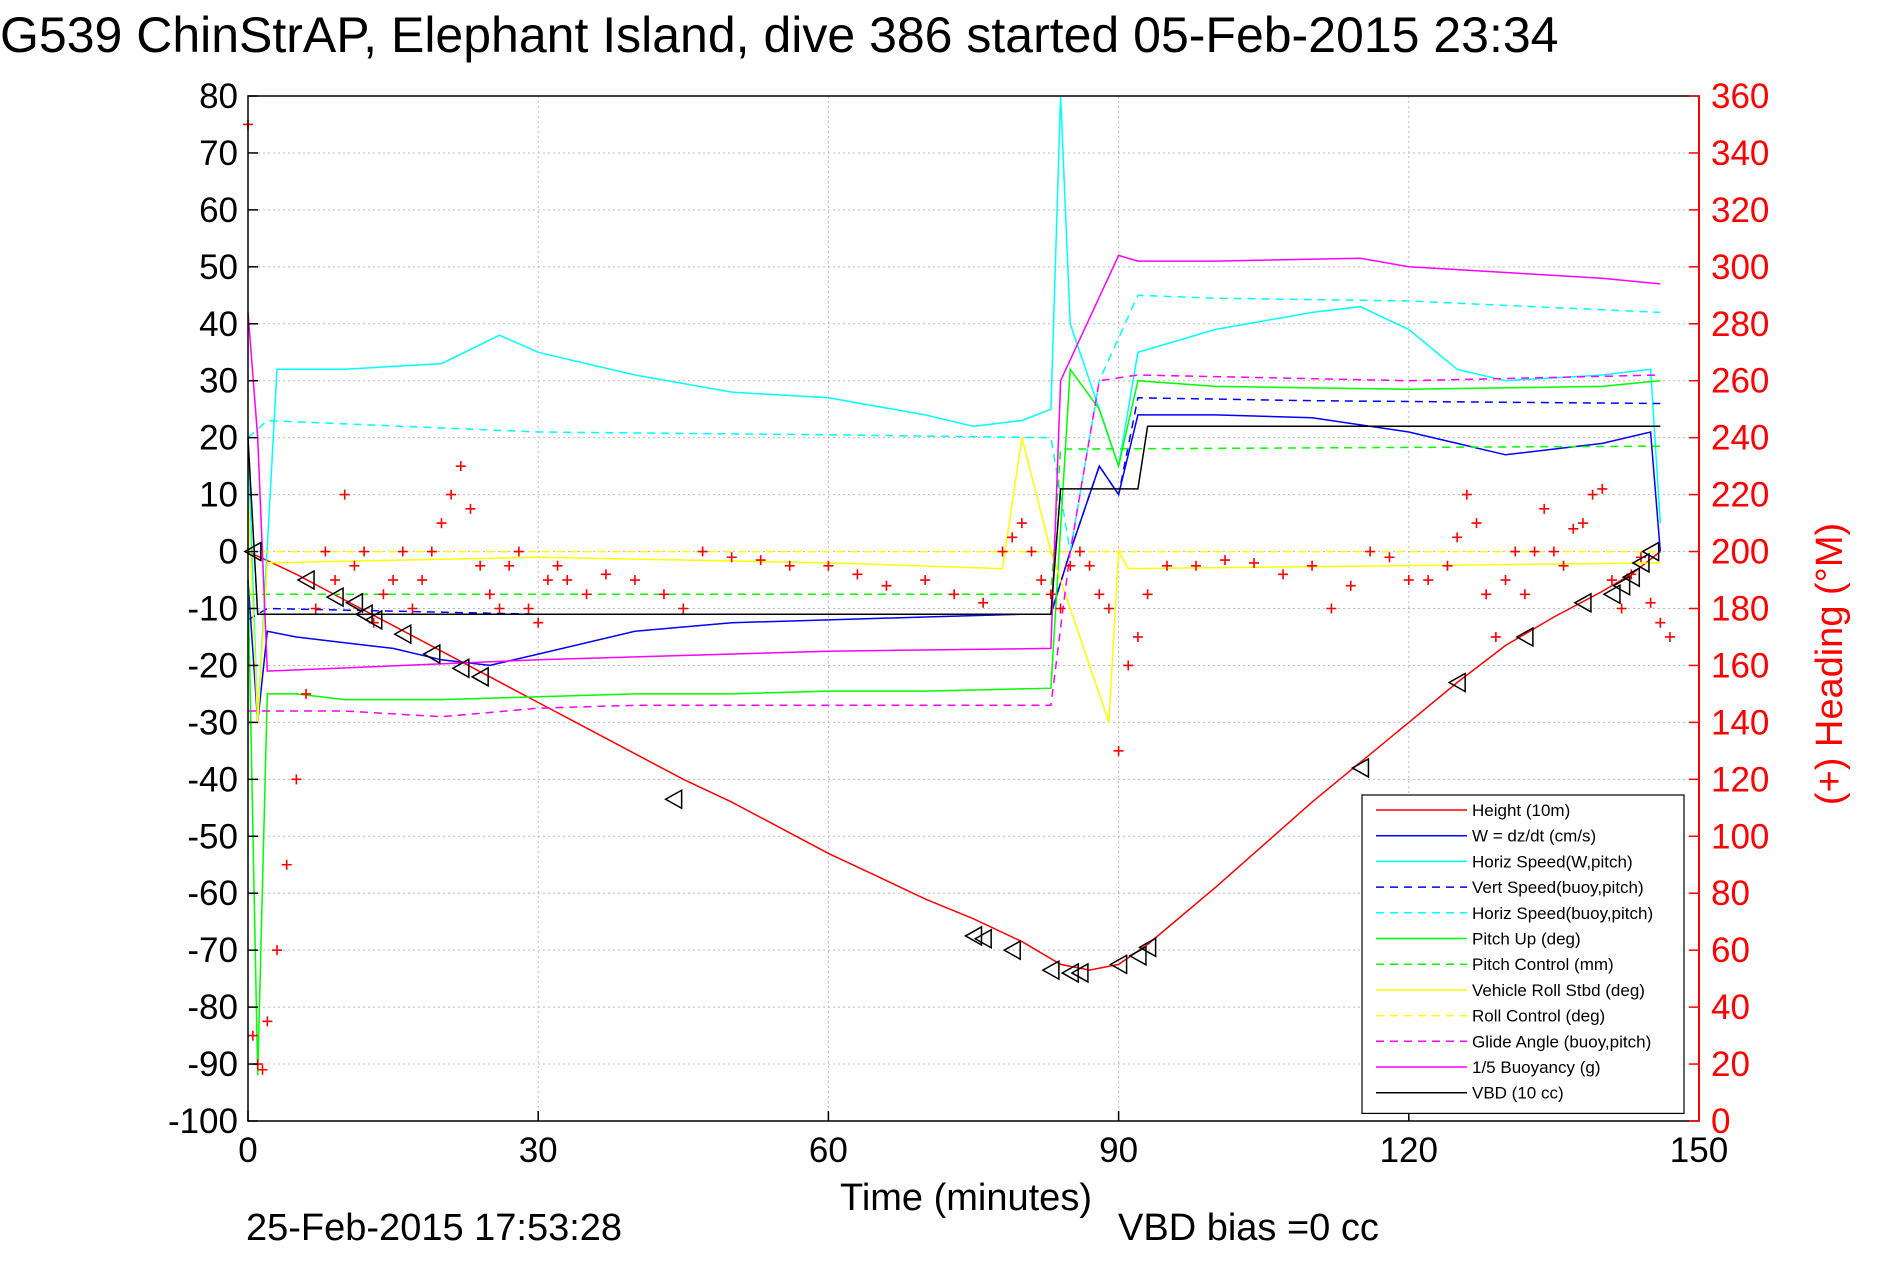  What do you see at coordinates (1526, 939) in the screenshot?
I see `legend-label: Pitch Up (deg)` at bounding box center [1526, 939].